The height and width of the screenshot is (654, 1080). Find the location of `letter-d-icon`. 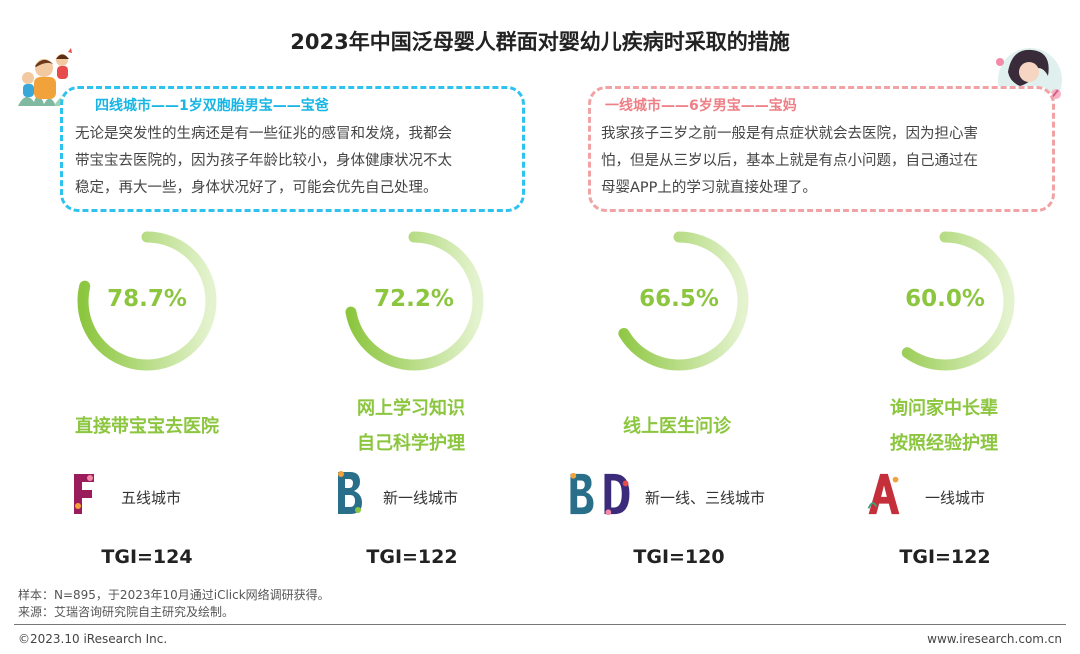

letter-d-icon is located at coordinates (617, 494).